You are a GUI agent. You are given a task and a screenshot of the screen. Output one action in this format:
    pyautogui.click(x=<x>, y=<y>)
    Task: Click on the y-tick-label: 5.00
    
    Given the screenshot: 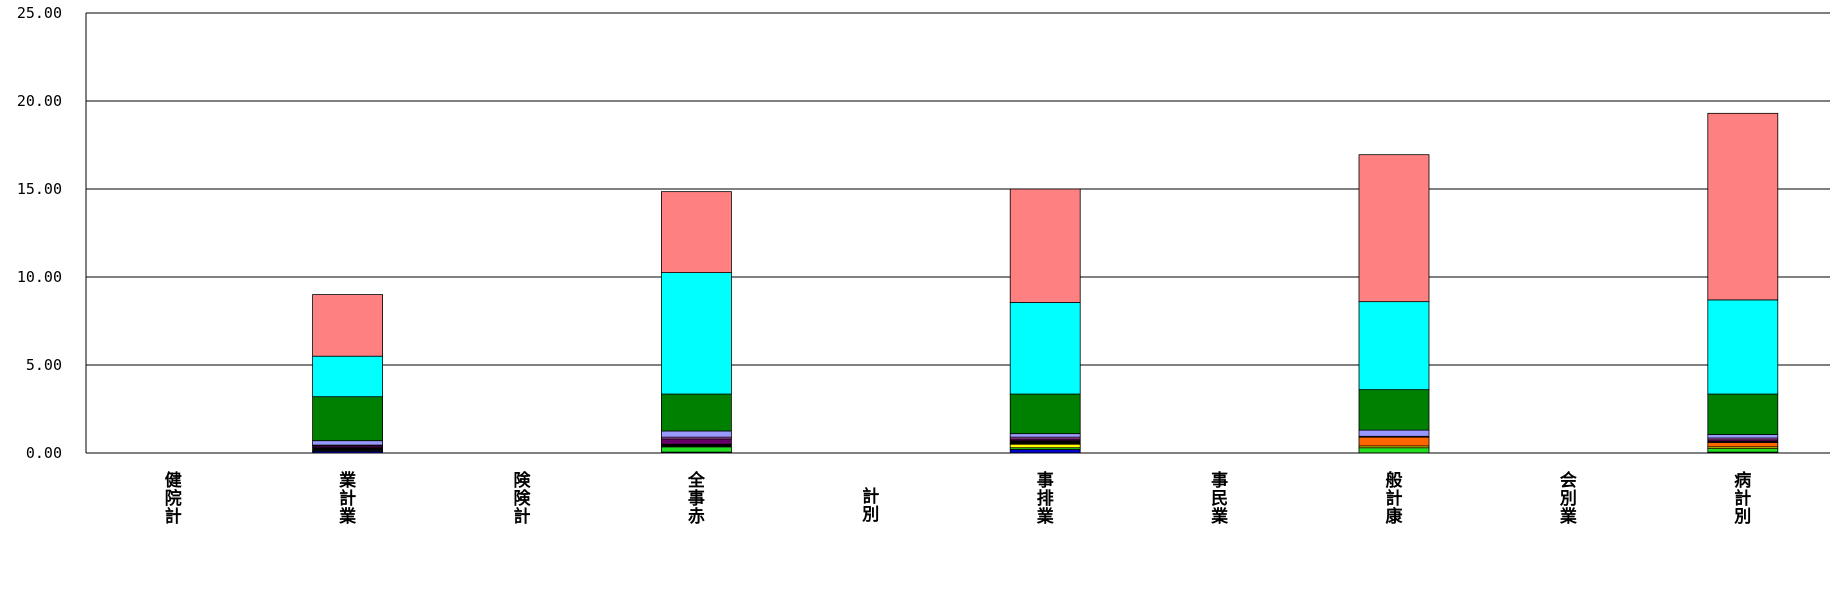 What is the action you would take?
    pyautogui.click(x=44, y=365)
    